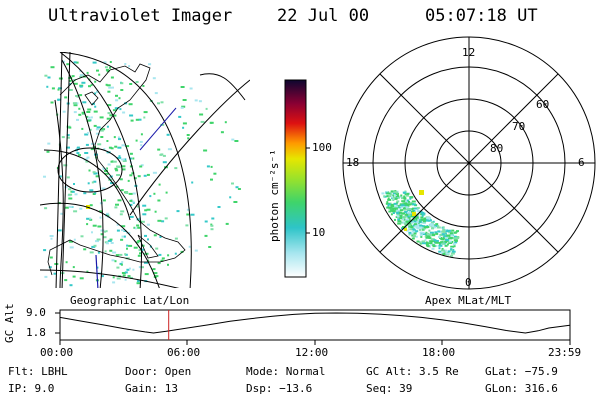  Describe the element at coordinates (274, 195) in the screenshot. I see `colorbar-unit-label: photon cm⁻²s⁻¹` at that location.